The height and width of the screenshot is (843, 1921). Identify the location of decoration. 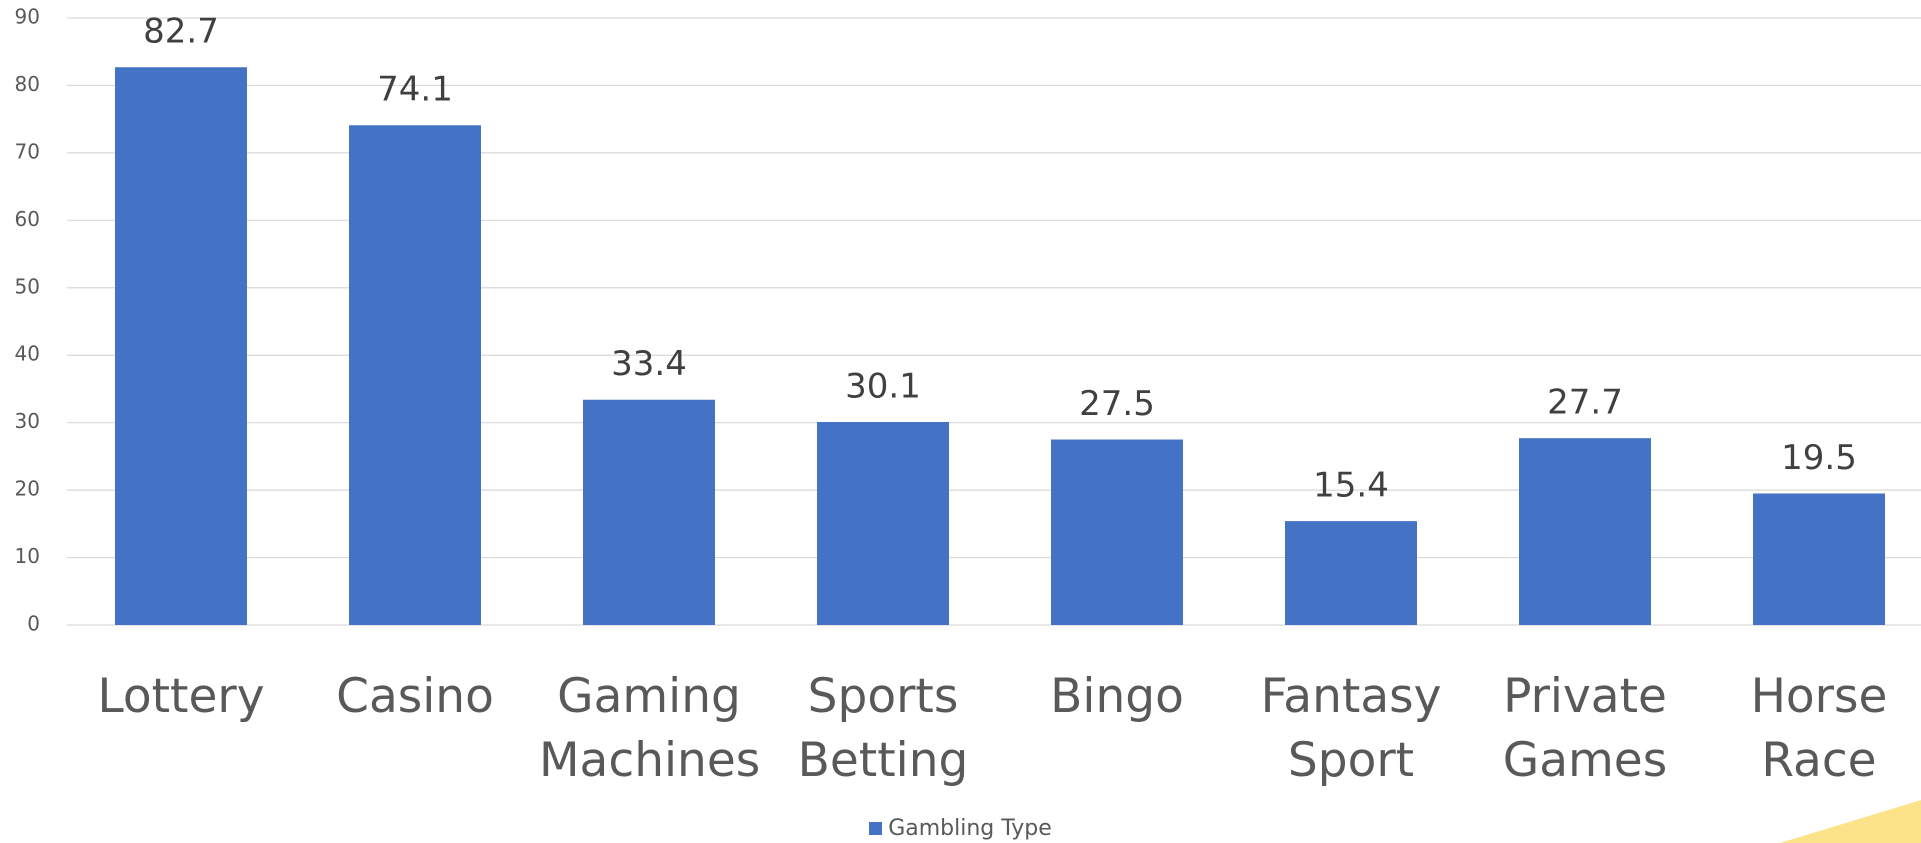
(1850, 821).